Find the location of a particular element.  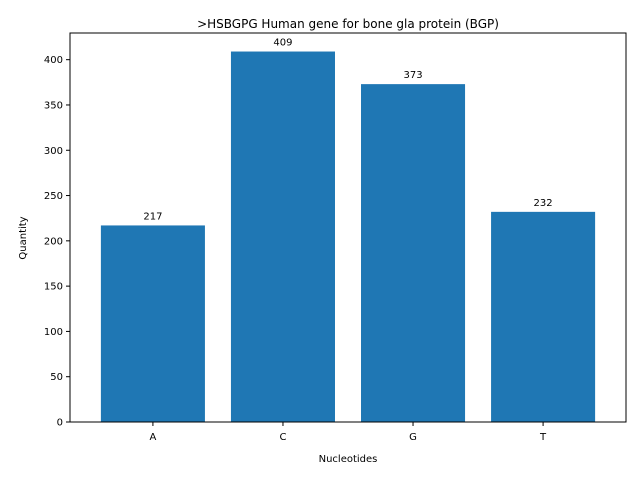

bar-c is located at coordinates (282, 237).